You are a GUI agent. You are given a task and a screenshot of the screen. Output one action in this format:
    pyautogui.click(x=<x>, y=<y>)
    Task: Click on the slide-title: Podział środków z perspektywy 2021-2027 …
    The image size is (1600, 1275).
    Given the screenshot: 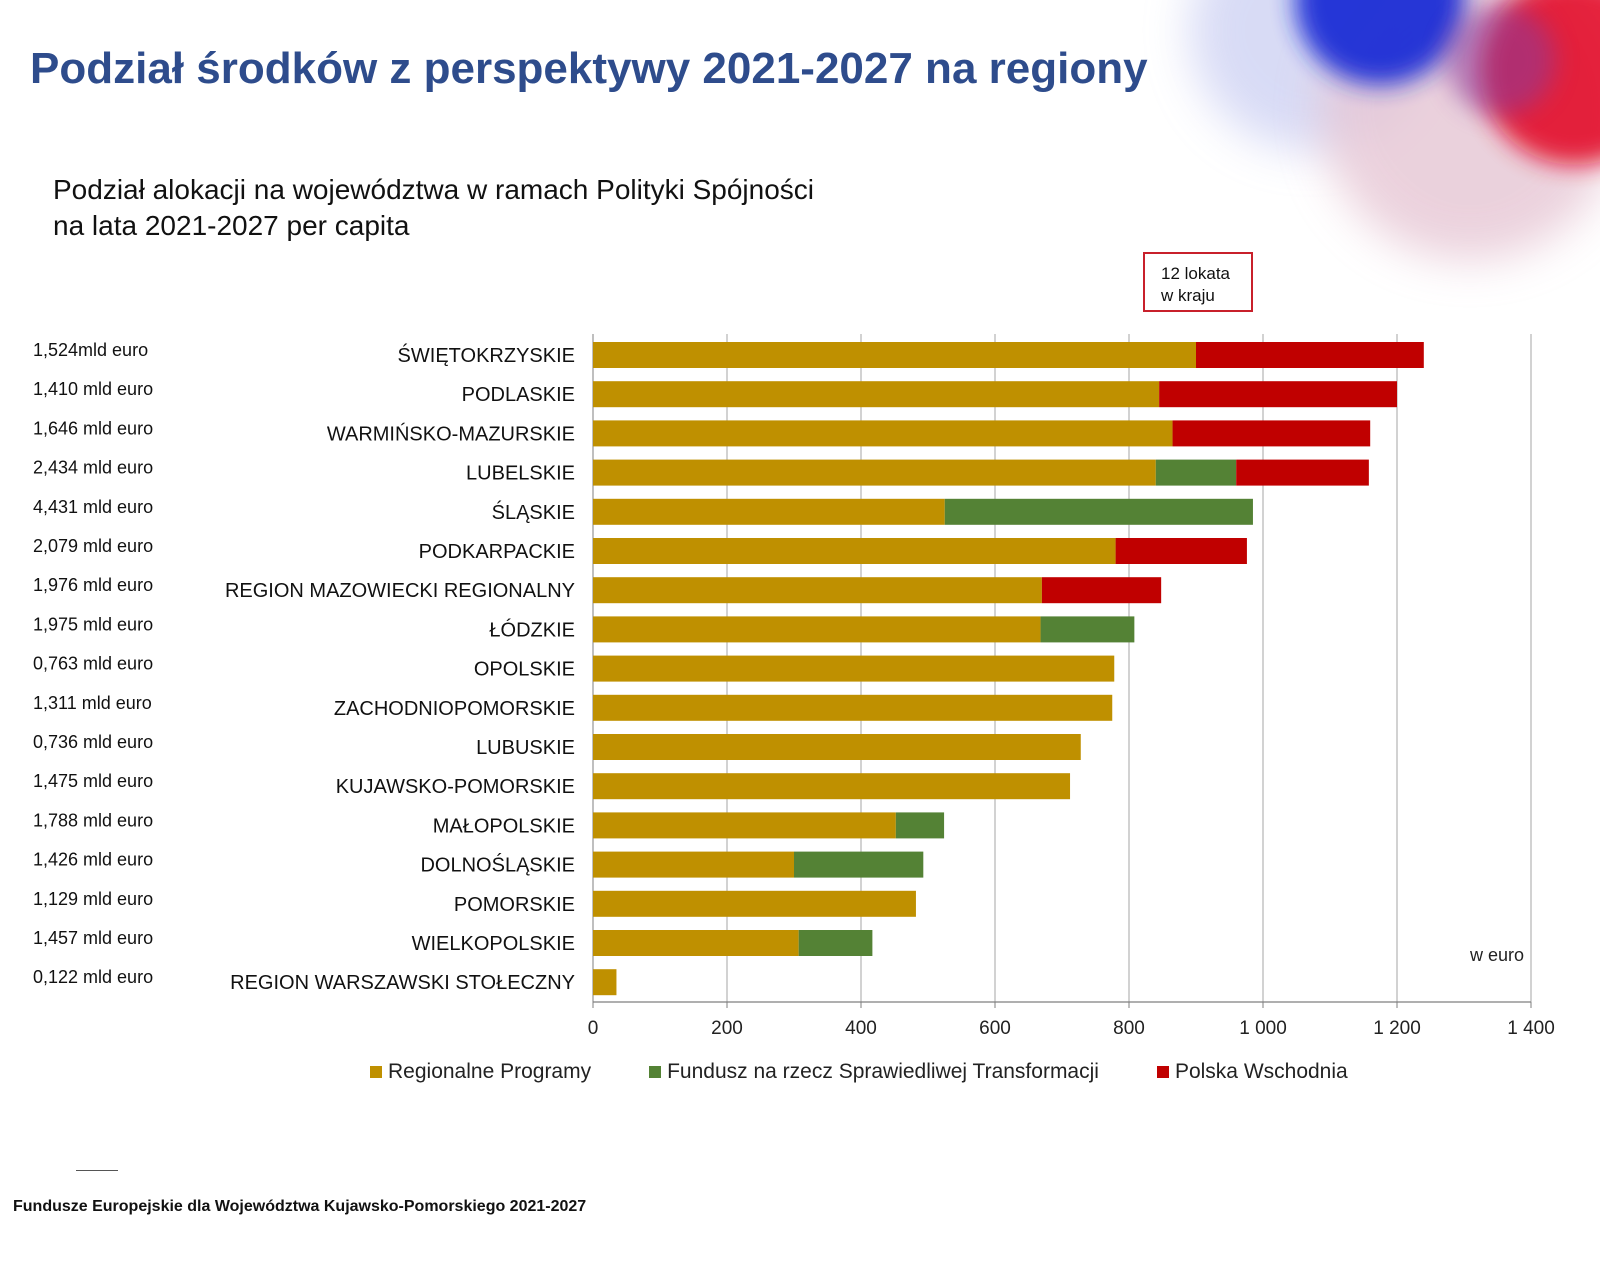 What is the action you would take?
    pyautogui.click(x=589, y=68)
    